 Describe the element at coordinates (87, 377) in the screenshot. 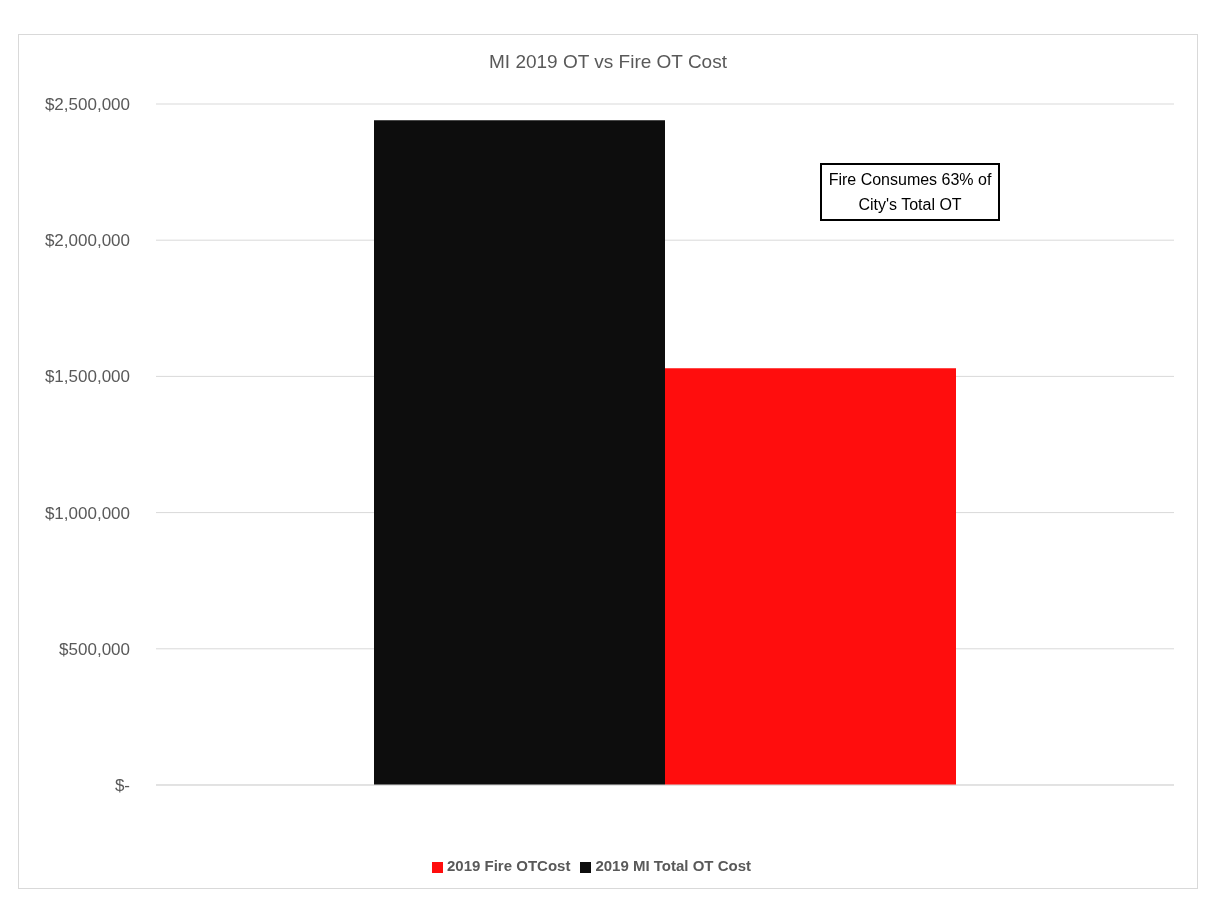

I see `y-tick-label: $1,500,000` at that location.